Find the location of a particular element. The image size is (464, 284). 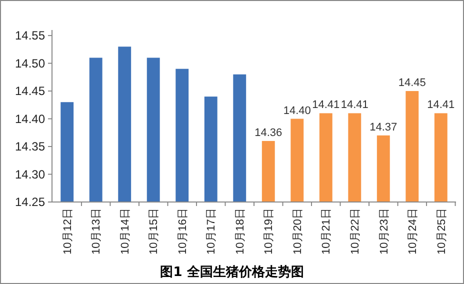

x-tick-label: 10月17日 is located at coordinates (212, 231).